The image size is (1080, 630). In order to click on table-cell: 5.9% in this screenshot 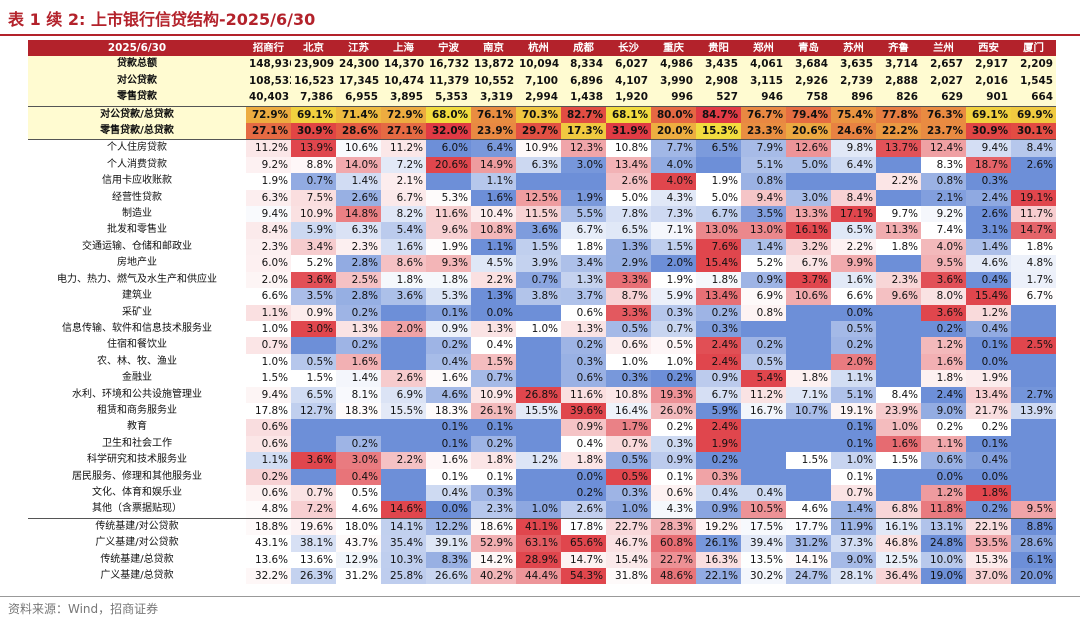, I will do `click(313, 230)`.